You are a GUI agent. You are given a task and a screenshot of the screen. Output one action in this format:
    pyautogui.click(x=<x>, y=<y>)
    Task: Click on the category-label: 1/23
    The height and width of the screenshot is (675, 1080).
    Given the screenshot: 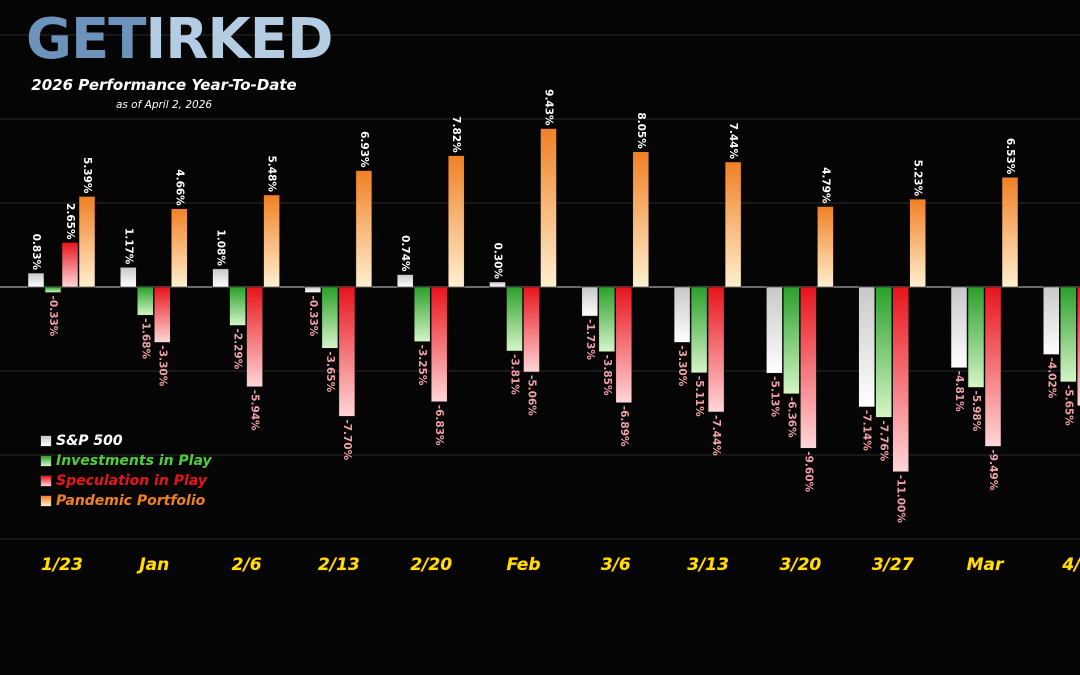 What is the action you would take?
    pyautogui.click(x=62, y=565)
    